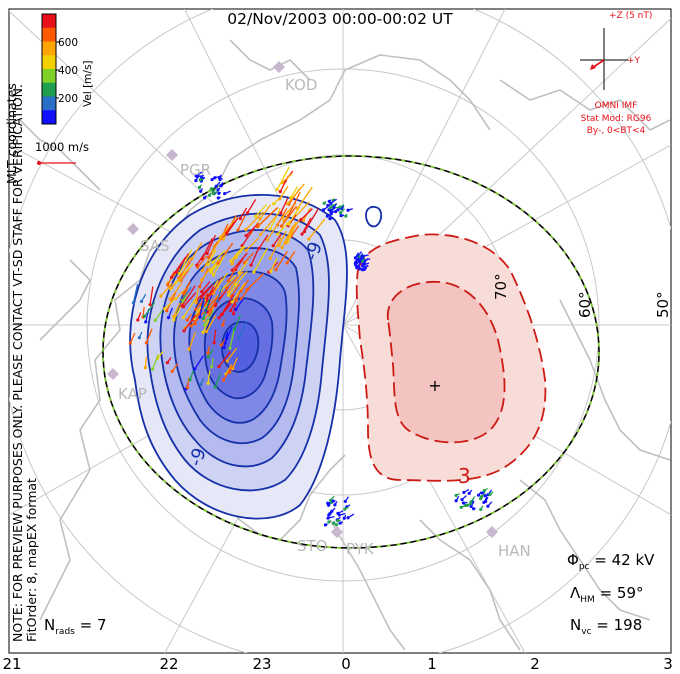 The image size is (680, 674). Describe the element at coordinates (68, 99) in the screenshot. I see `colorbar-tick-200: 200` at that location.